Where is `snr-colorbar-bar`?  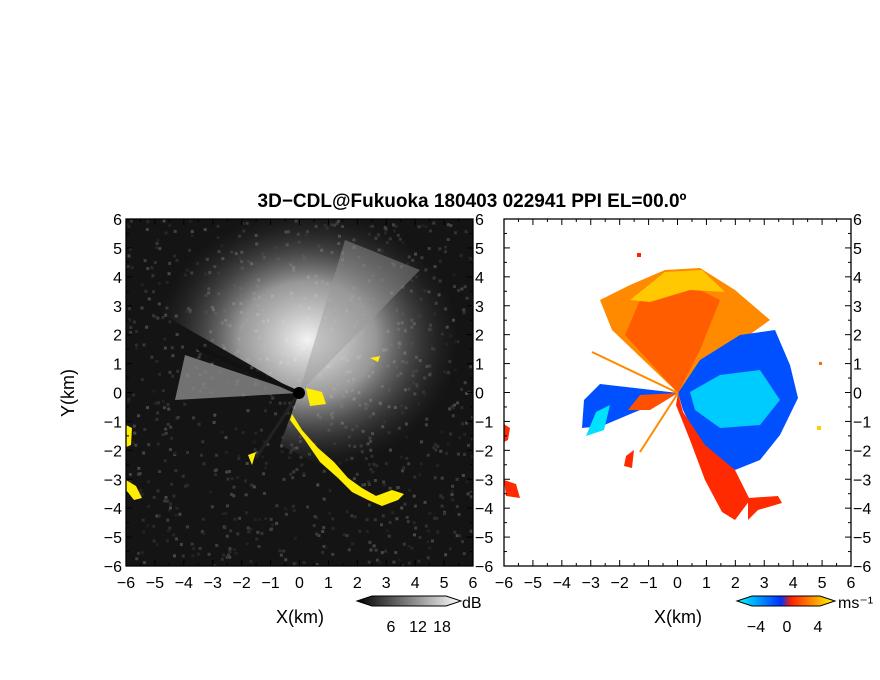
snr-colorbar-bar is located at coordinates (409, 601).